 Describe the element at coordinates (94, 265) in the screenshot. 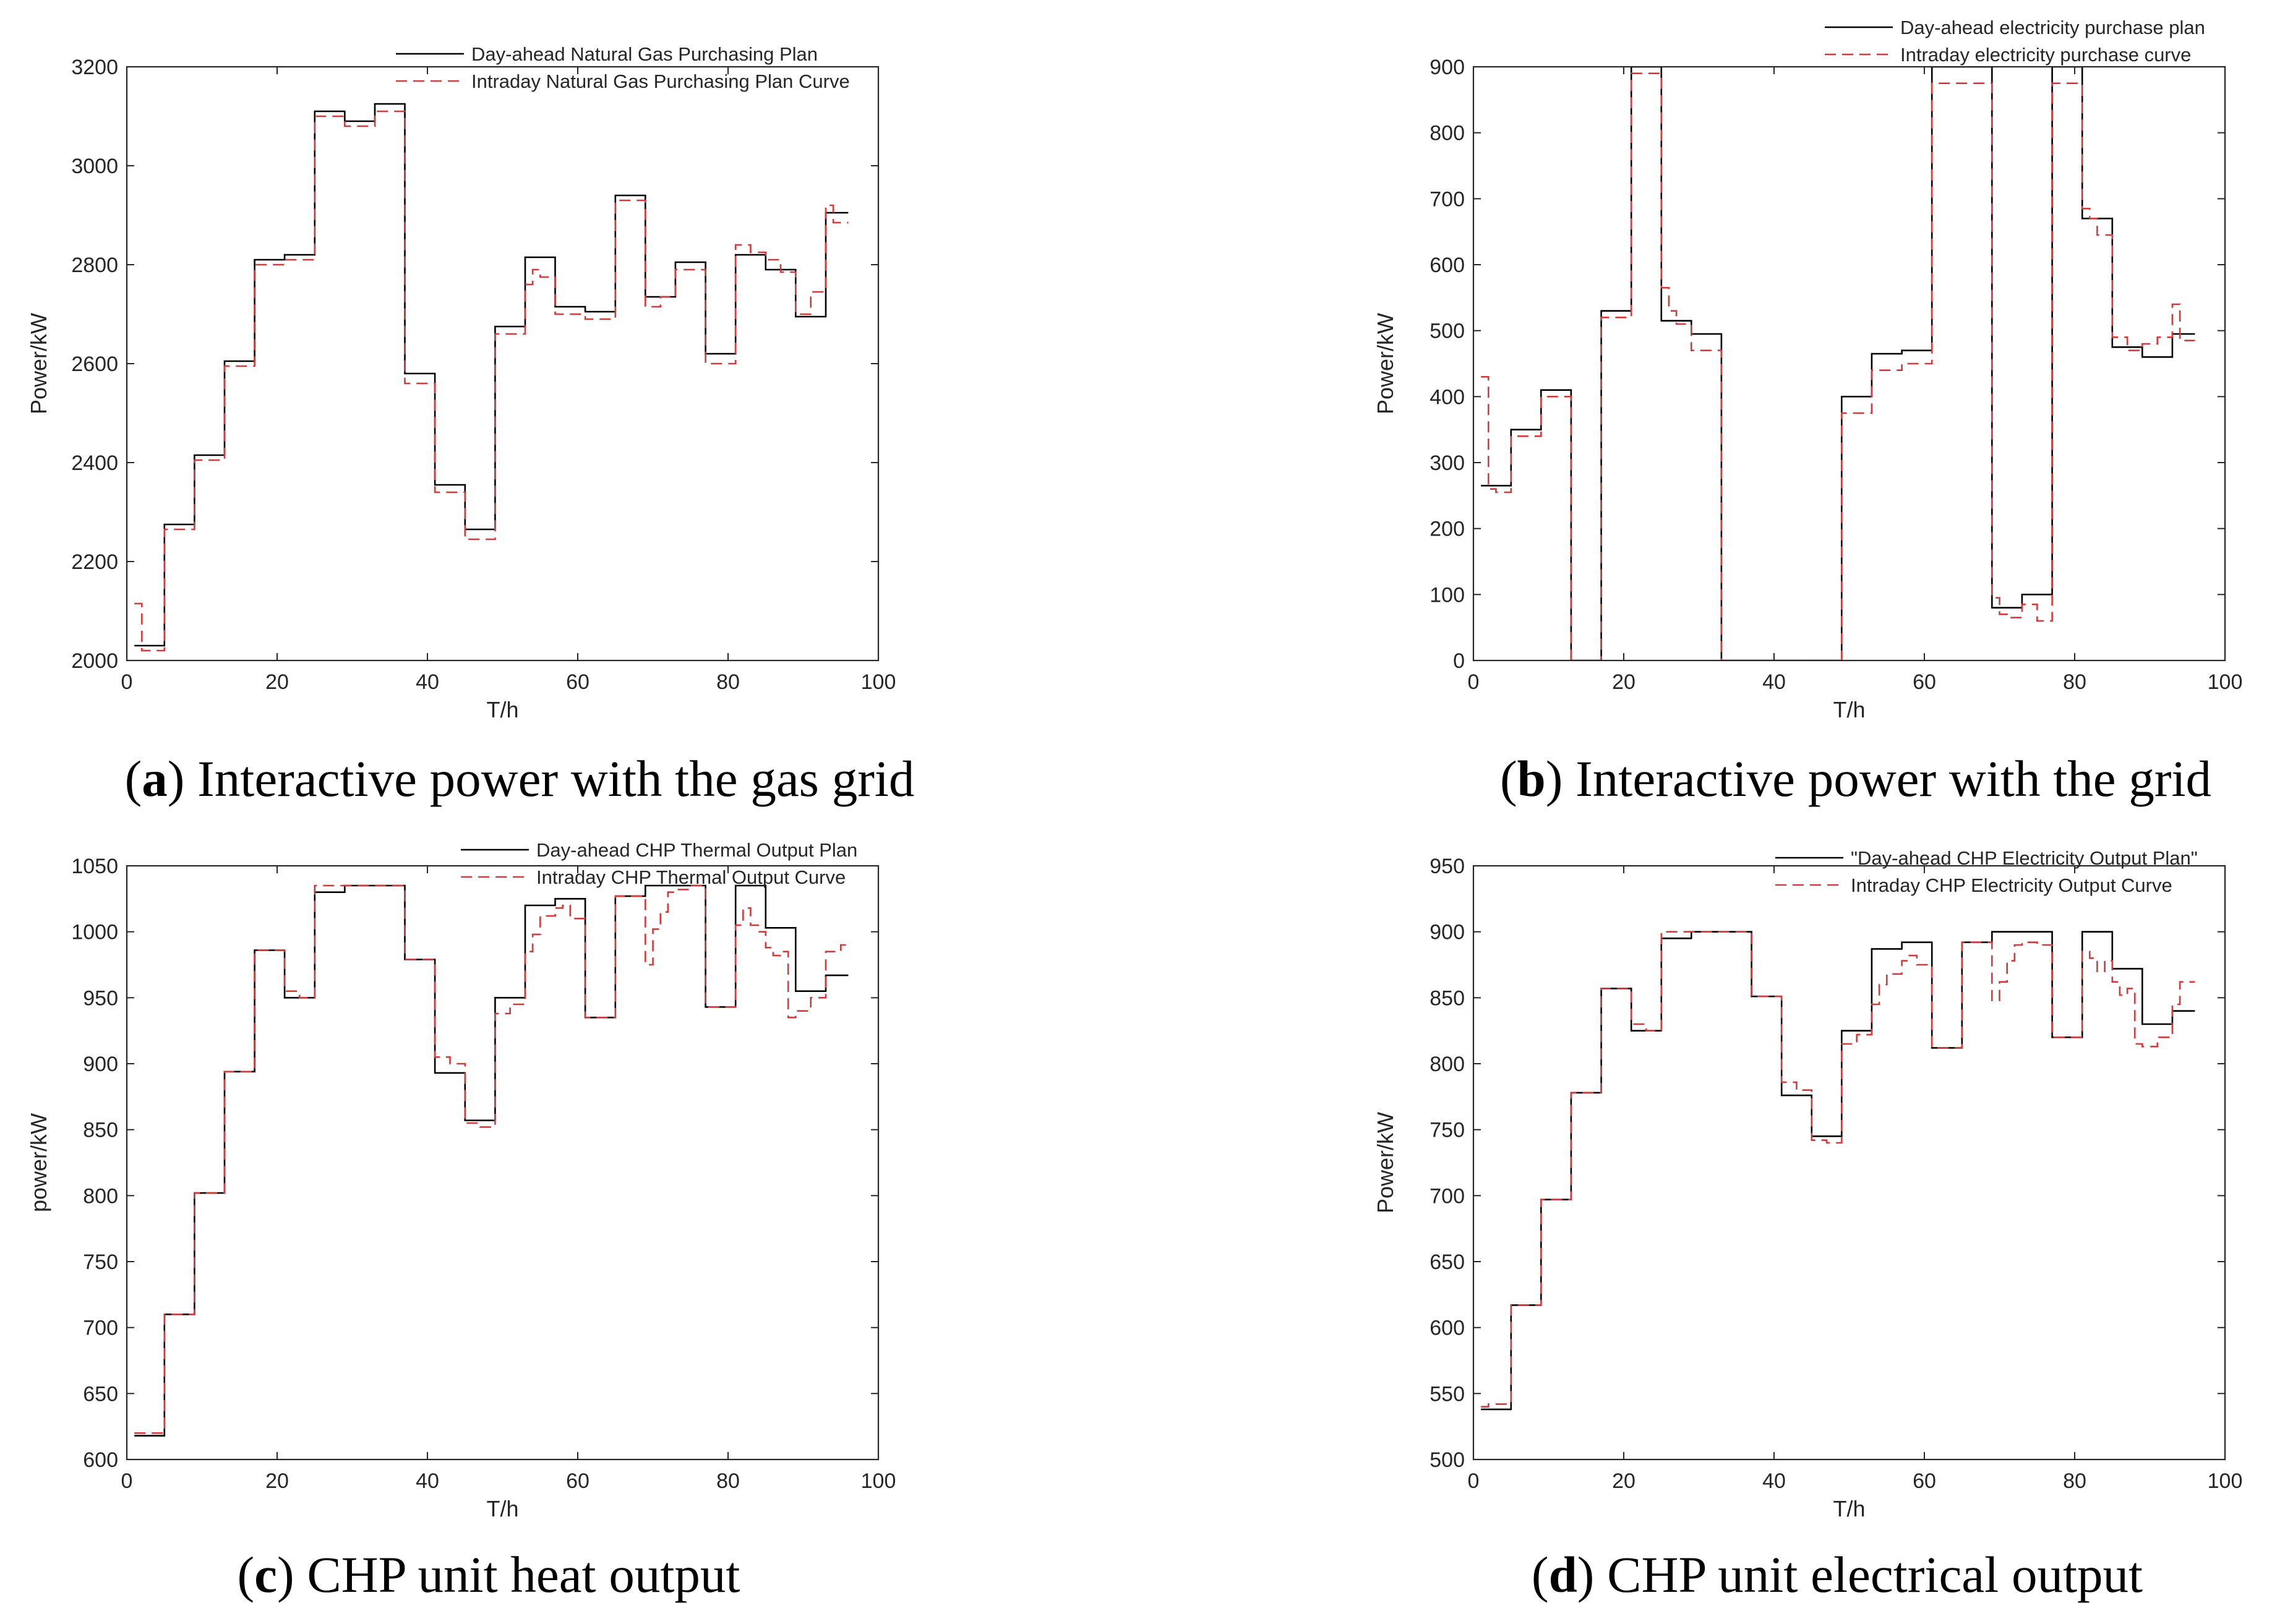

I see `y-tick-label: 2800` at that location.